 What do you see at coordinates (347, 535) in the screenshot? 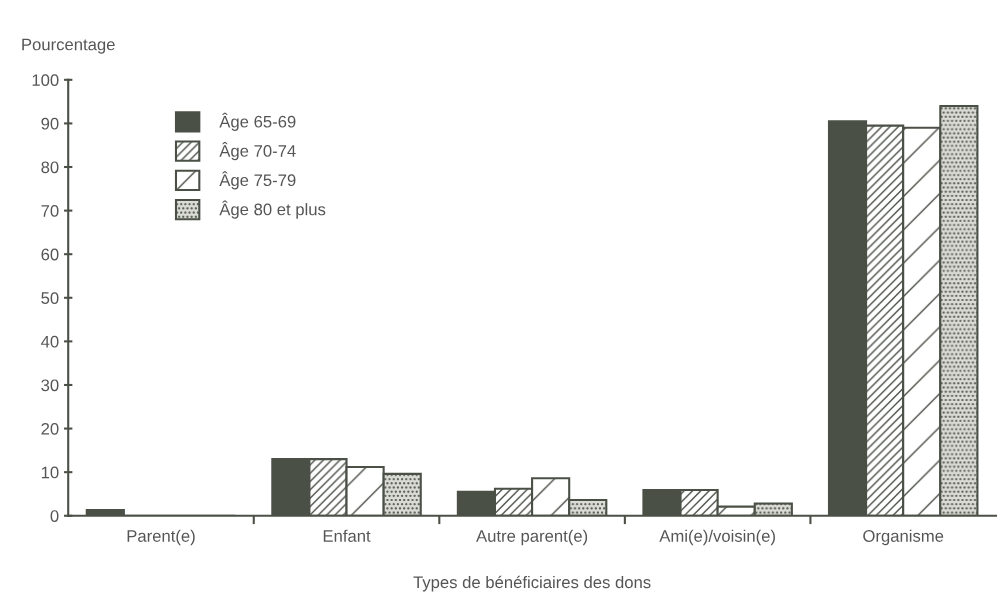
I see `x-tick-label: Enfant` at bounding box center [347, 535].